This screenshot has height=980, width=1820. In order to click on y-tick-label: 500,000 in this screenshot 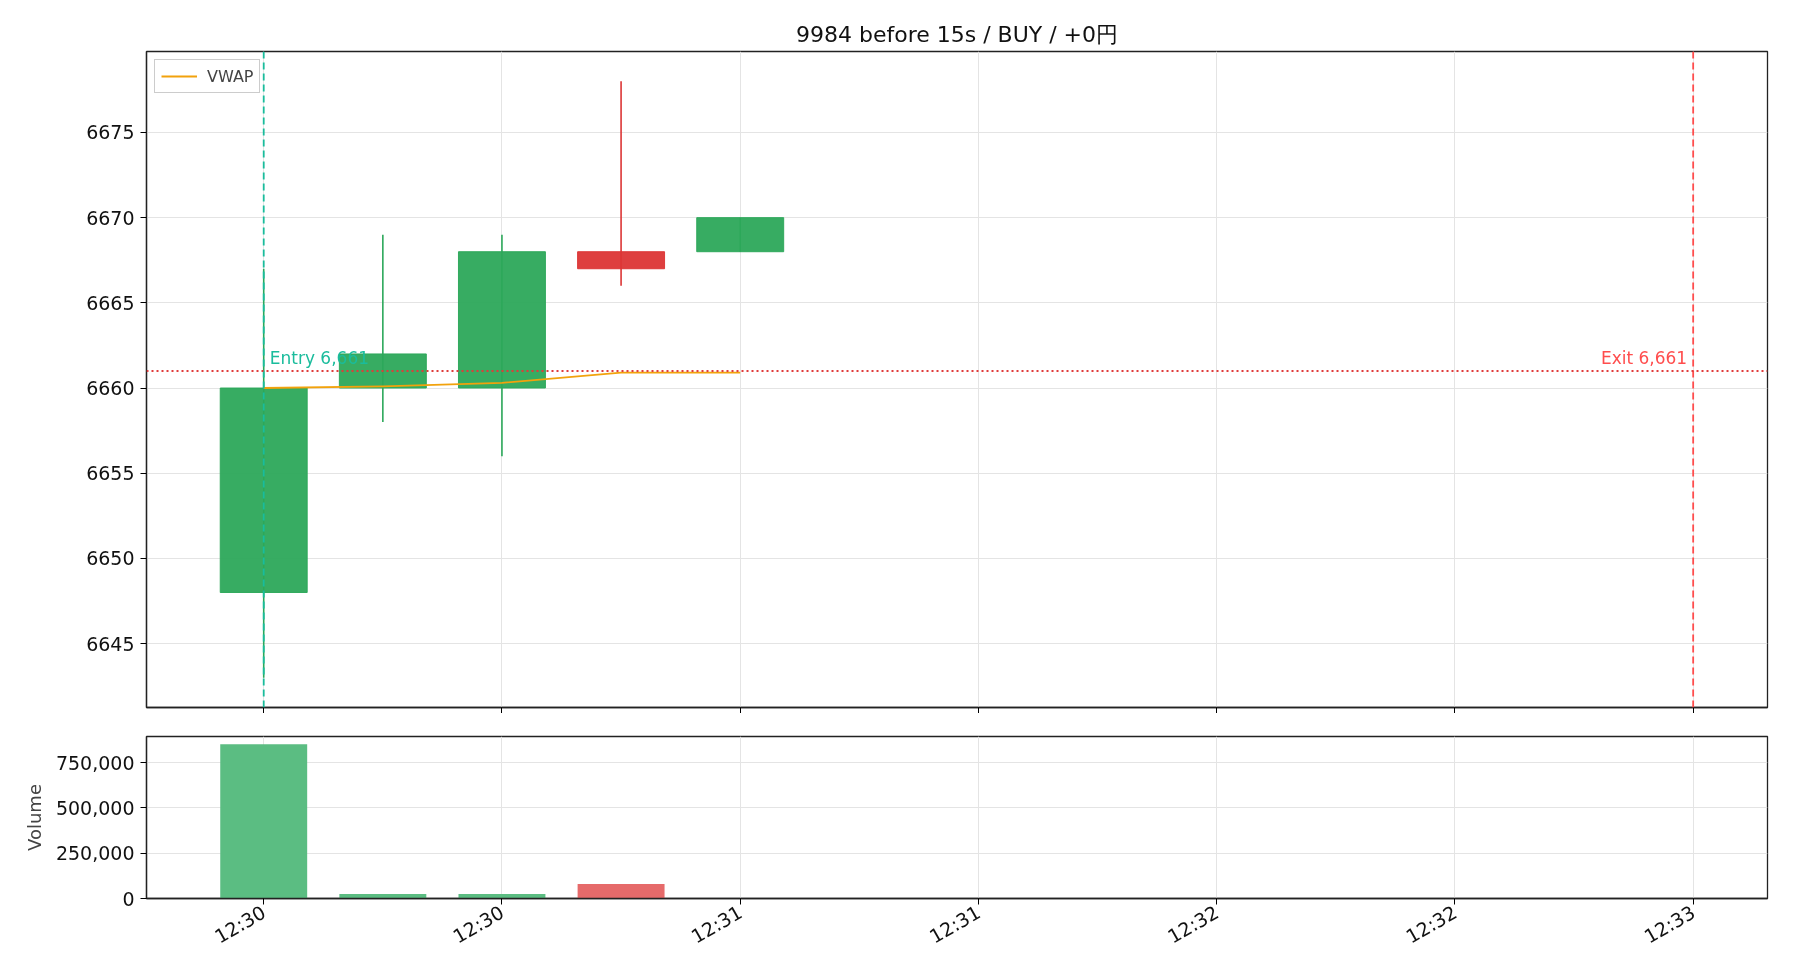, I will do `click(95, 808)`.